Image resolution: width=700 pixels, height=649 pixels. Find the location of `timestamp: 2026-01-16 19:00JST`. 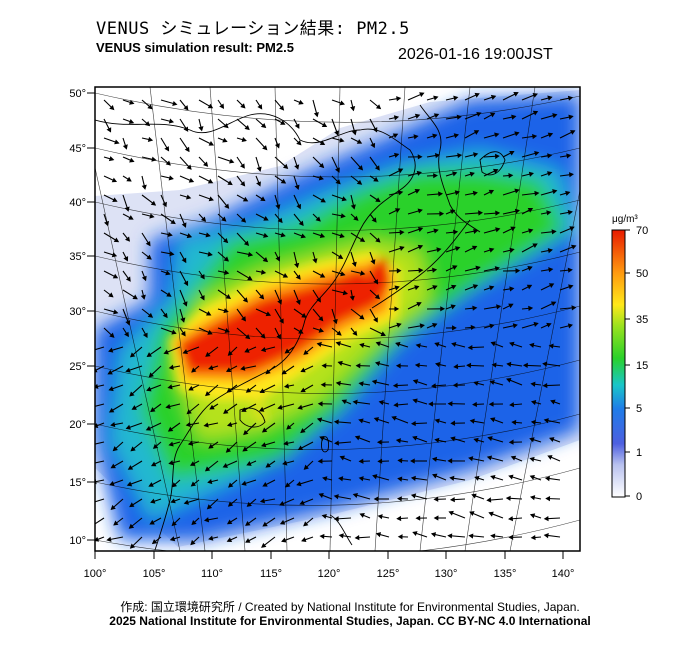

timestamp: 2026-01-16 19:00JST is located at coordinates (475, 54).